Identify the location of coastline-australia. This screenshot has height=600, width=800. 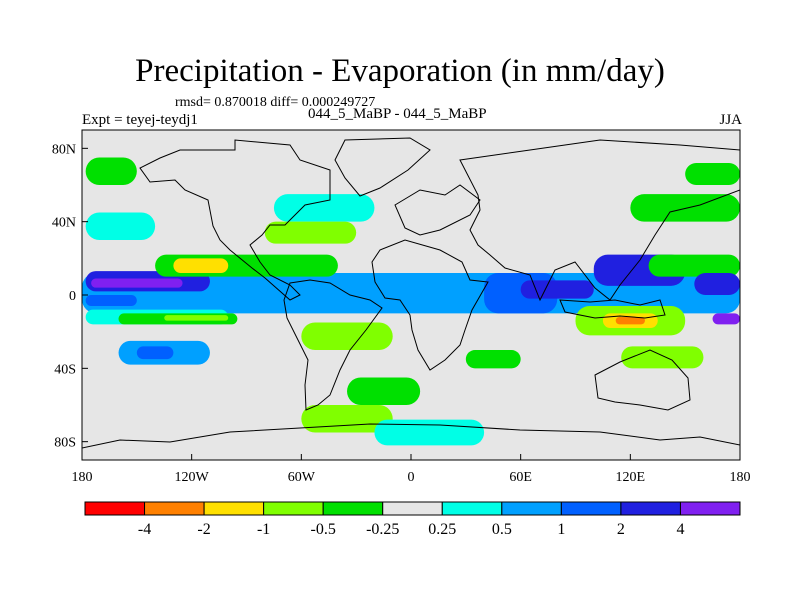
(642, 380).